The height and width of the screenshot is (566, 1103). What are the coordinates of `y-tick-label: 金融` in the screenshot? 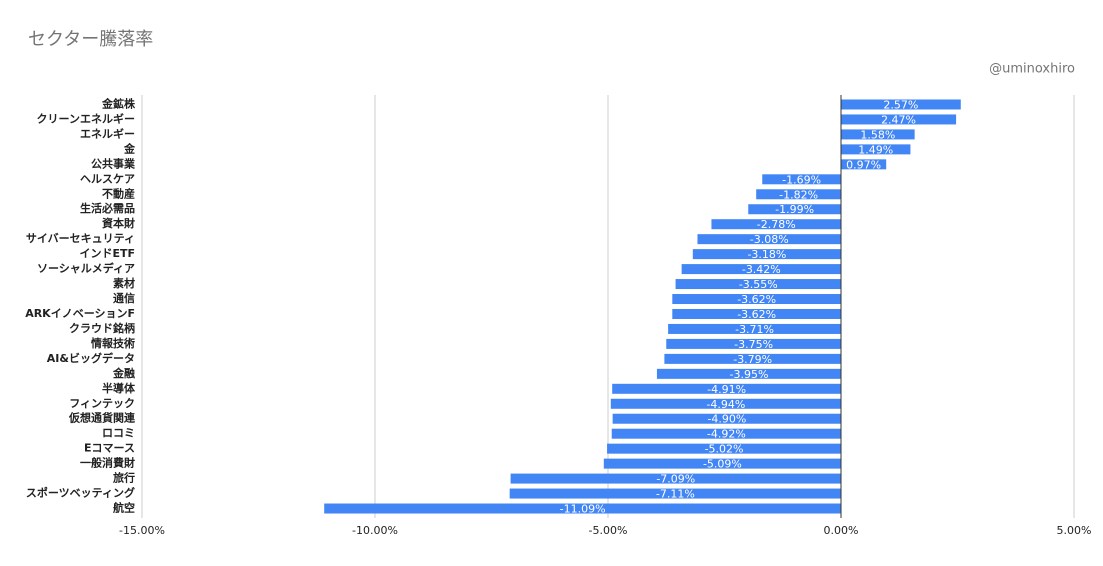 It's located at (123, 373).